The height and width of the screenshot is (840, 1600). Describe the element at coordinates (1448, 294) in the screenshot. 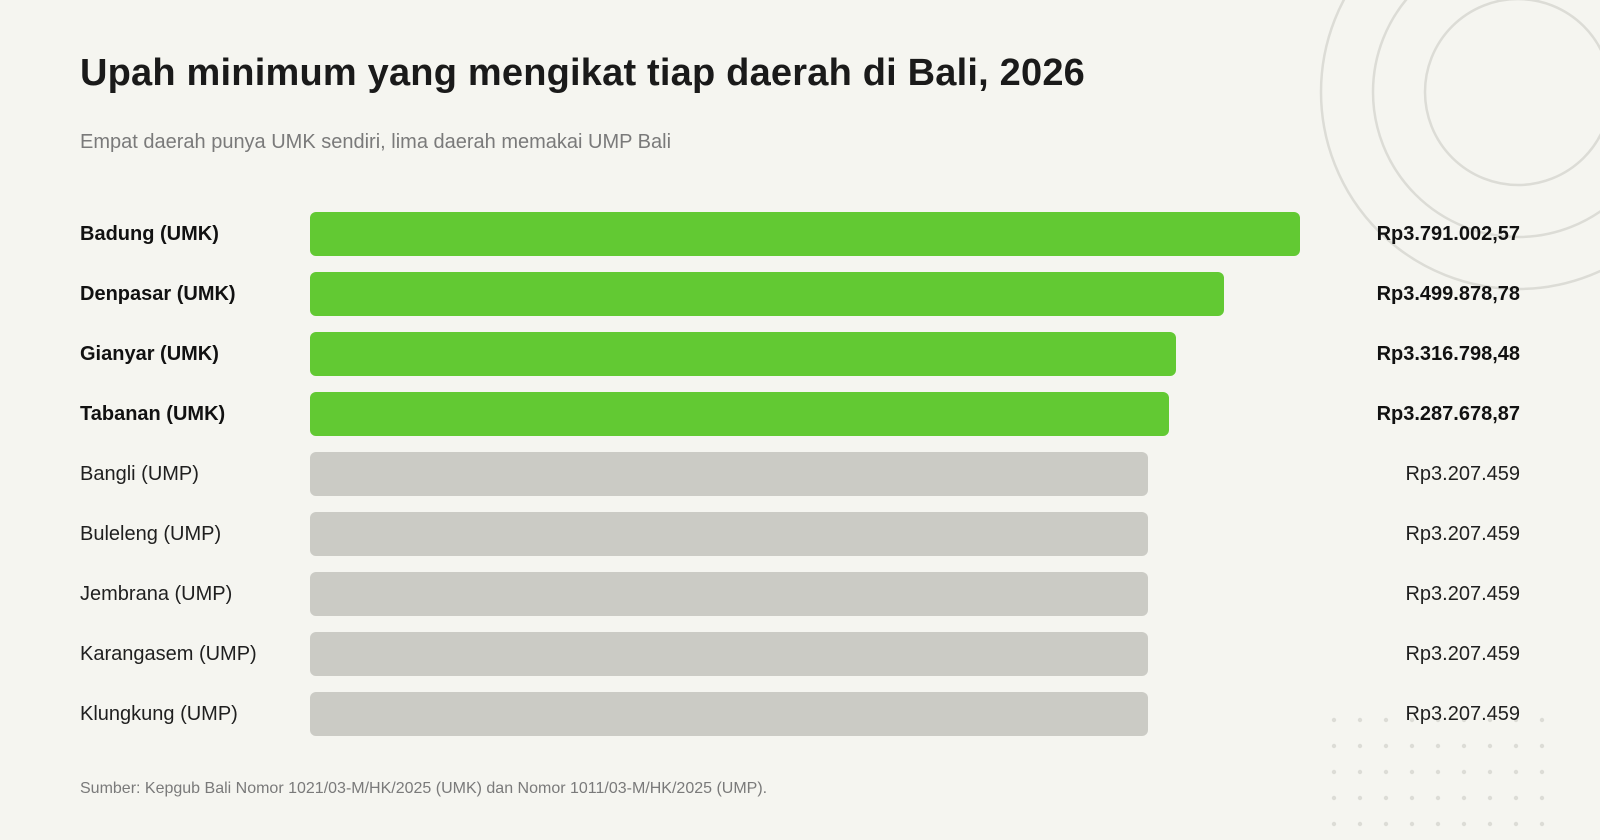

I see `value-label: Rp3.499.878,78` at that location.